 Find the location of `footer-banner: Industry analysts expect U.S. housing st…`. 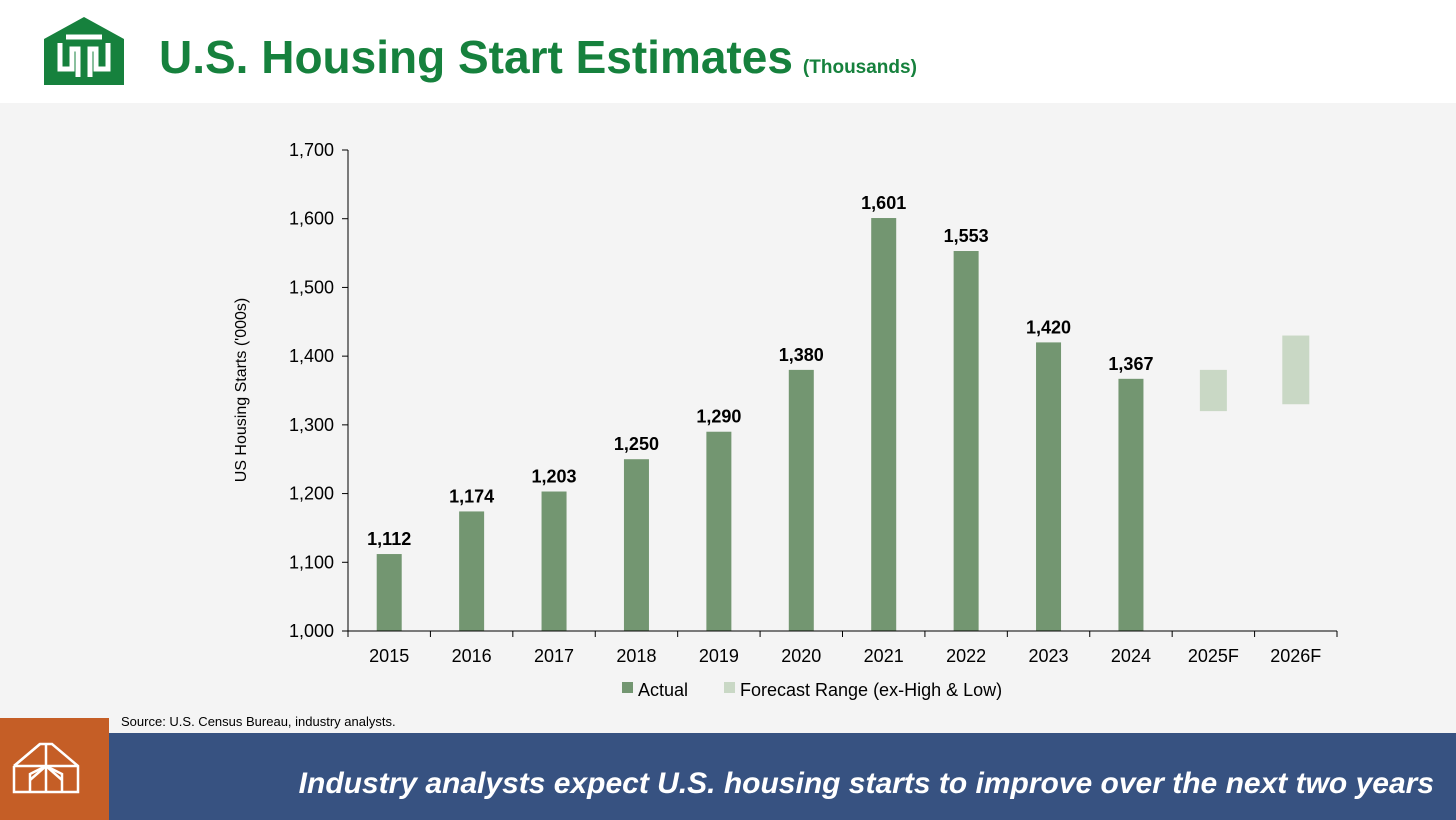

footer-banner: Industry analysts expect U.S. housing st… is located at coordinates (782, 776).